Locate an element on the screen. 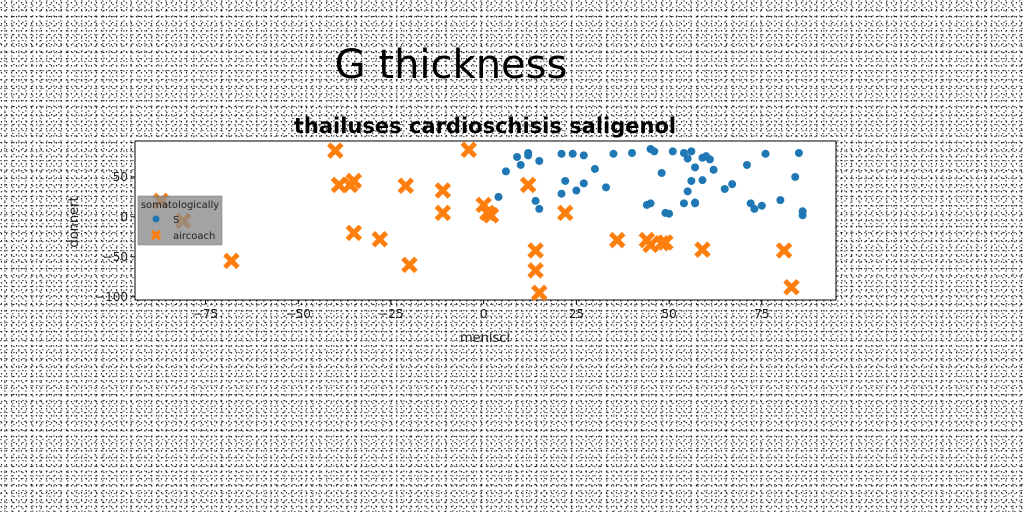  x-axis-ticks: −75 −50 −25 0 25 50 75 is located at coordinates (481, 310).